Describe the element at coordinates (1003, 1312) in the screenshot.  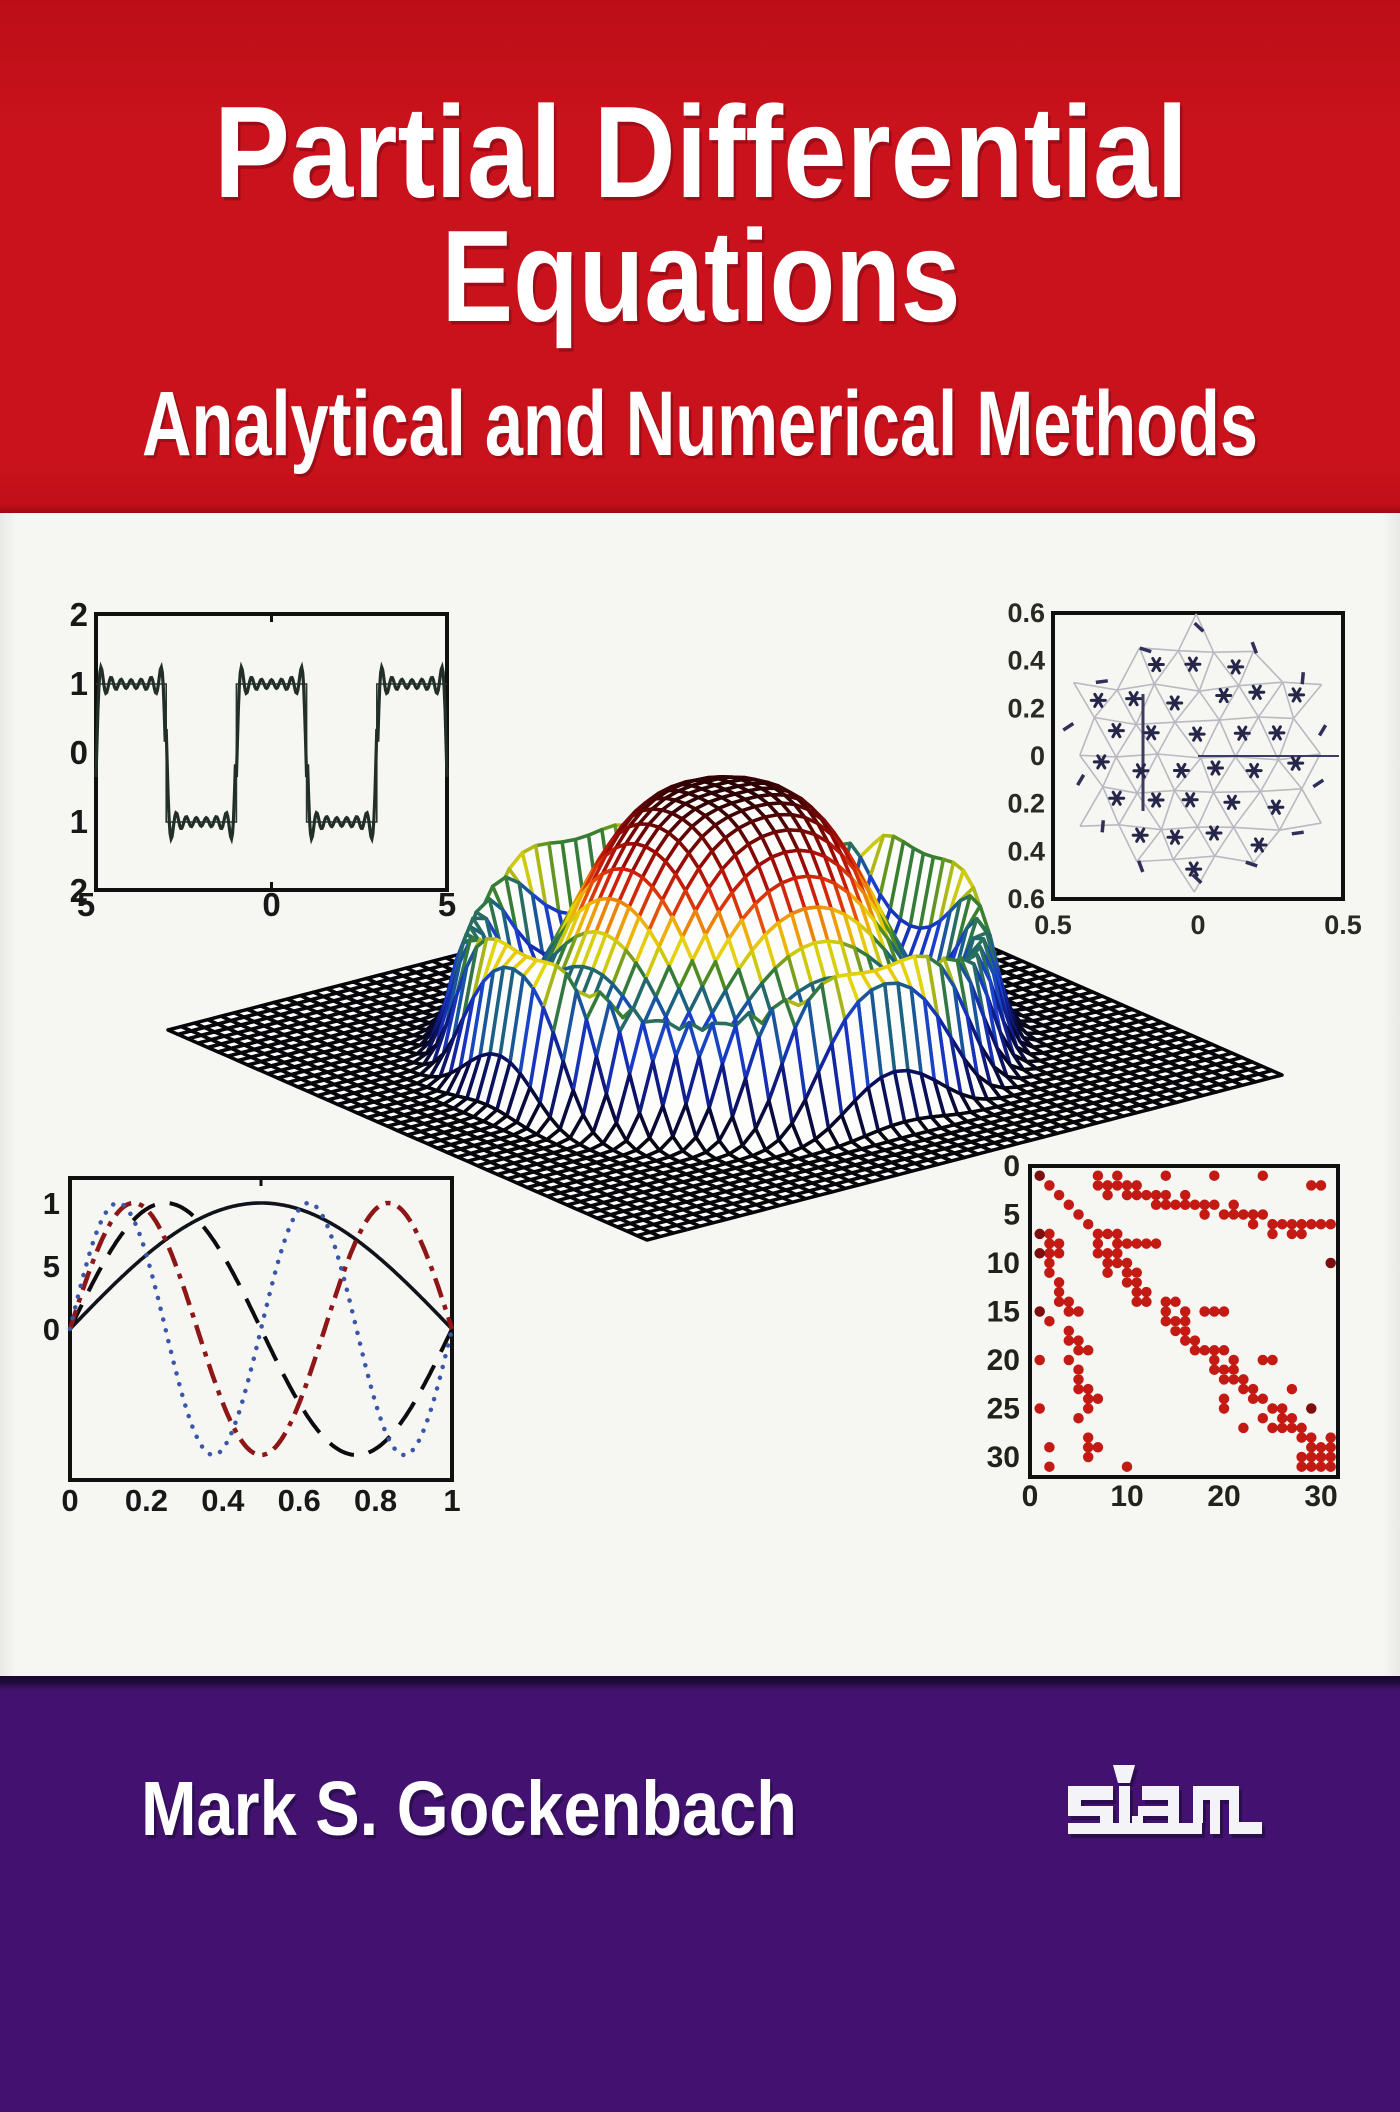
I see `svg-text: 15` at that location.